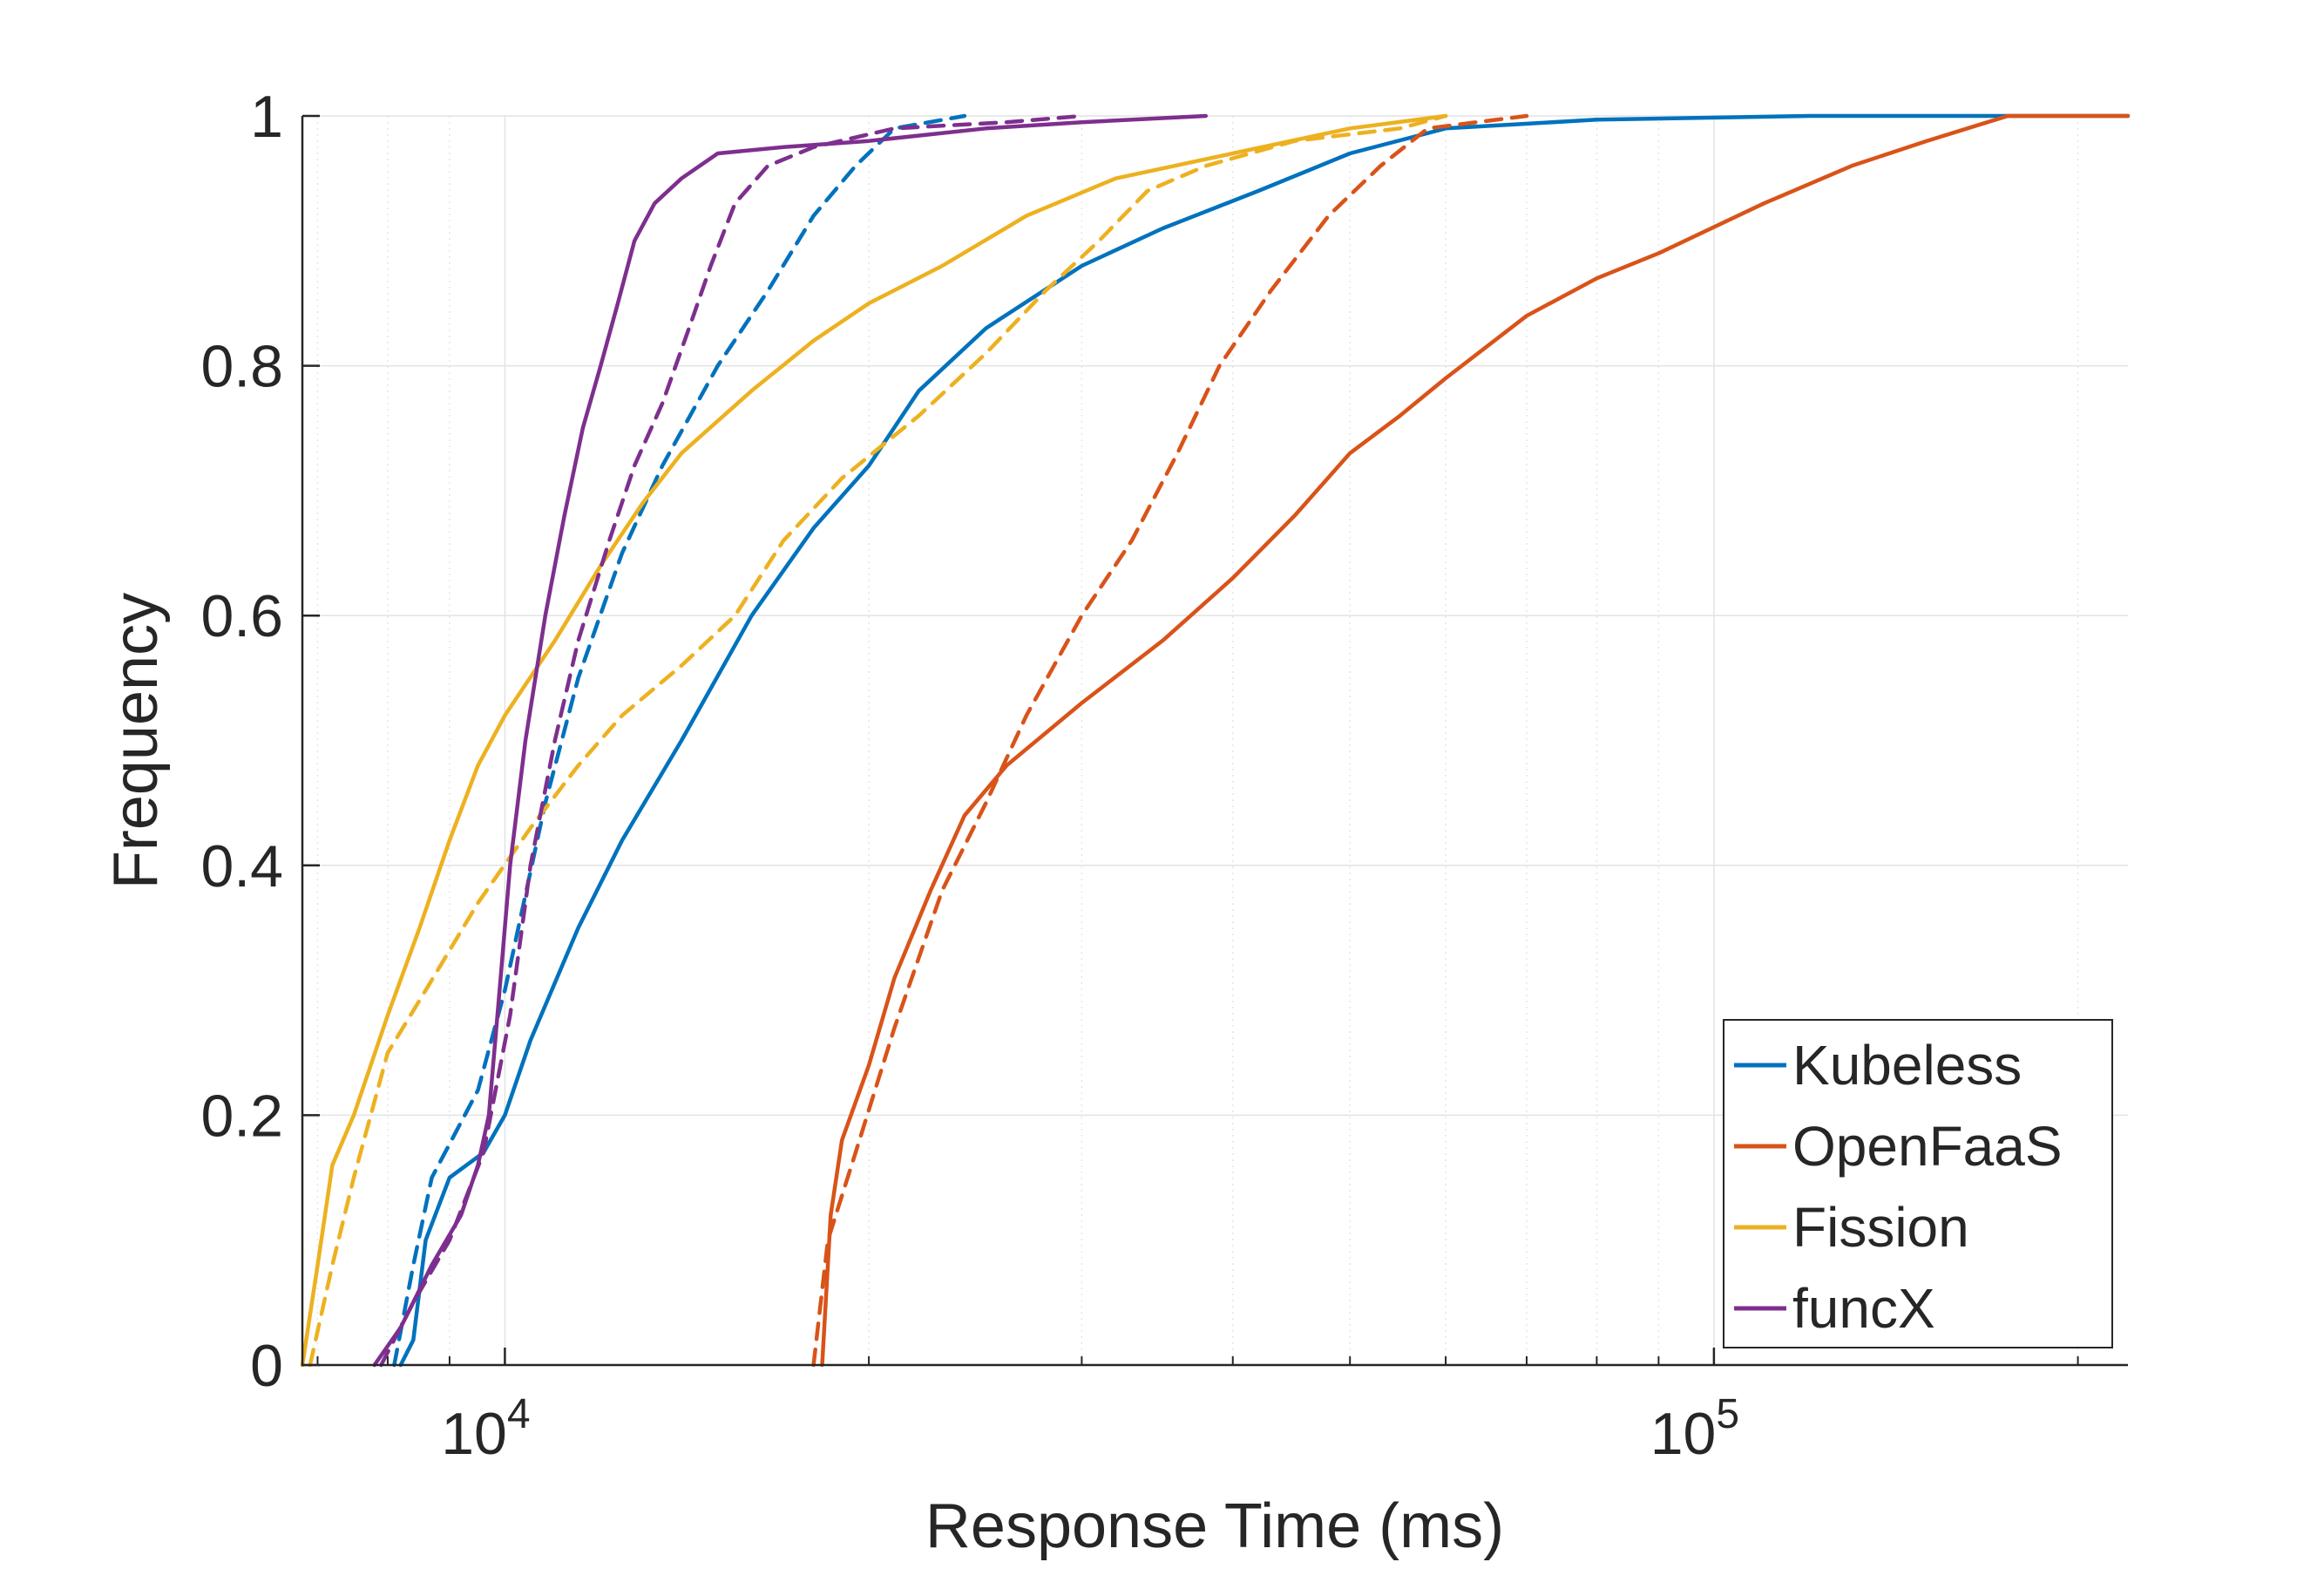 This screenshot has height=1569, width=2324. I want to click on y-tick-label: 0.6, so click(242, 616).